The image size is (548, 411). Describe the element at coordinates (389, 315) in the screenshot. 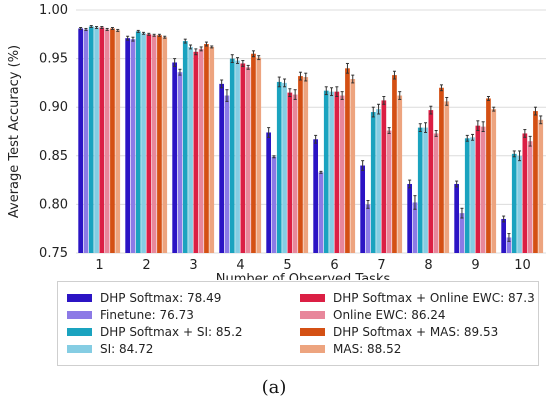

I see `legend-label: Online EWC: 86.24` at that location.